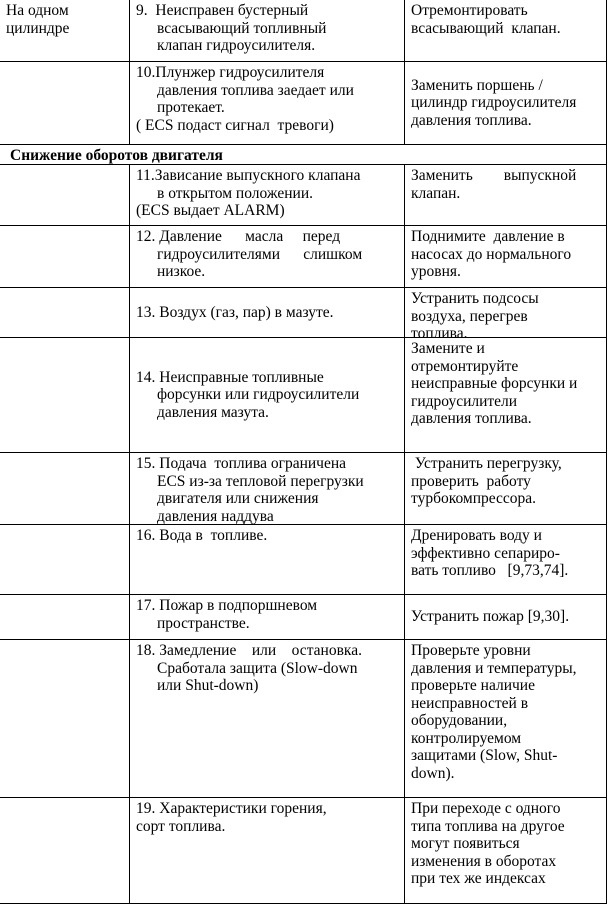  Describe the element at coordinates (490, 570) in the screenshot. I see `remedy-line: вать топливо [9,73,74].` at that location.